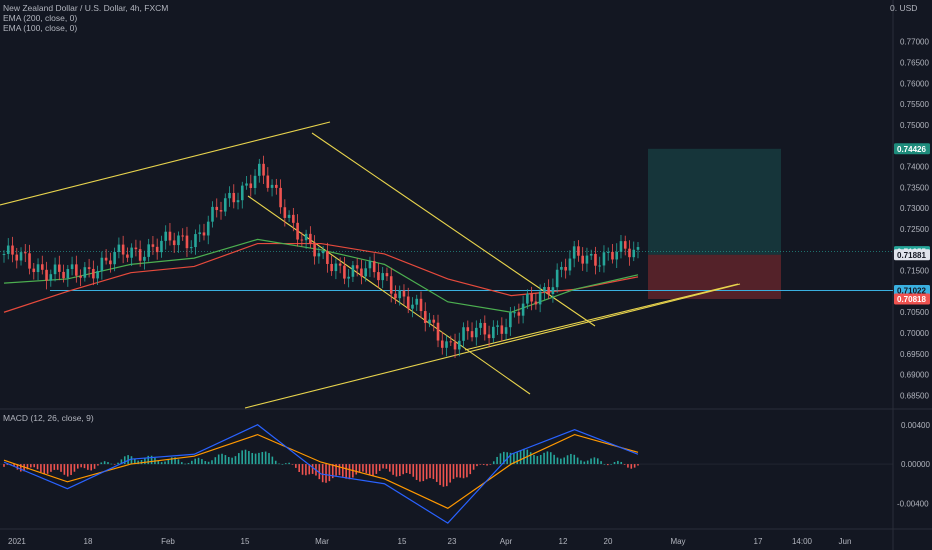  I want to click on indicator-ema-100: EMA (100, close, 0), so click(40, 28).